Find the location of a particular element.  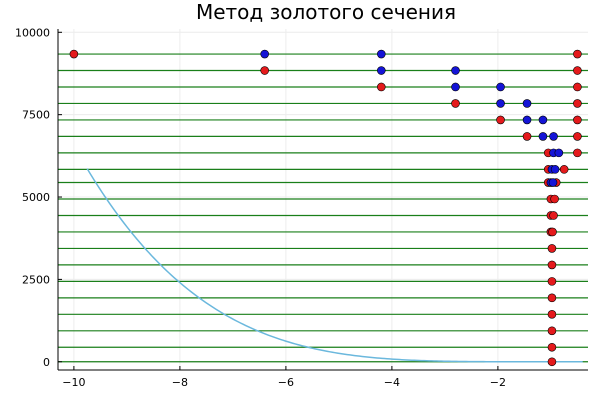

x-tick-label: −4 is located at coordinates (392, 382).